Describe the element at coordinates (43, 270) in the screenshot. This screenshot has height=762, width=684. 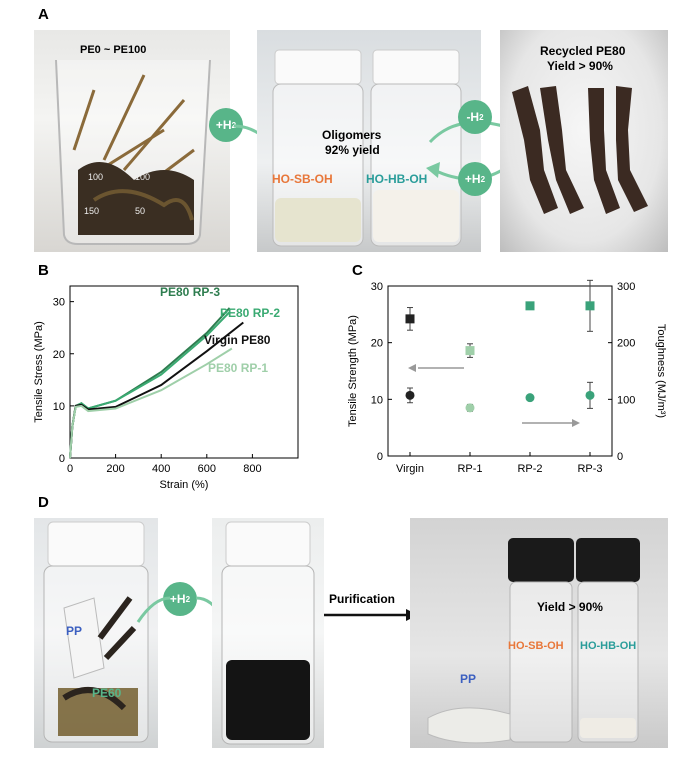
I see `panel-b-letter: B` at that location.